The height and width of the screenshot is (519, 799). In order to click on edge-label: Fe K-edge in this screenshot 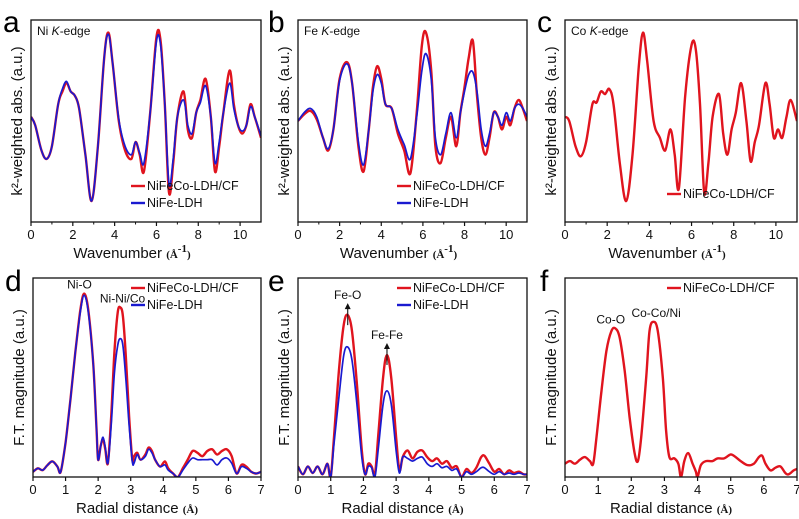, I will do `click(332, 31)`.